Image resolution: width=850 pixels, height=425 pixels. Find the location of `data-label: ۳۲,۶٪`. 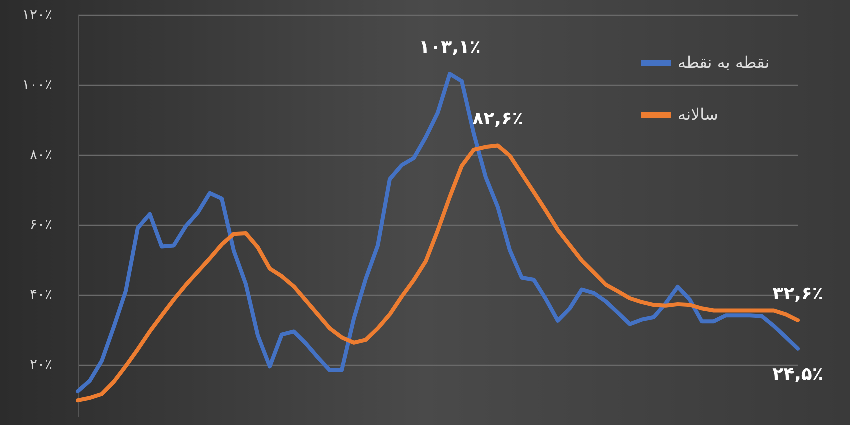

data-label: ۳۲,۶٪ is located at coordinates (798, 294).